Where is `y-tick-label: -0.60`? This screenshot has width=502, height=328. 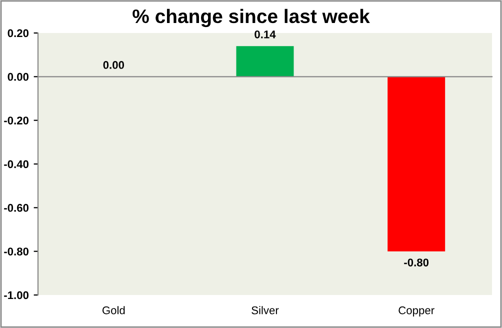 y-tick-label: -0.60 is located at coordinates (16, 208).